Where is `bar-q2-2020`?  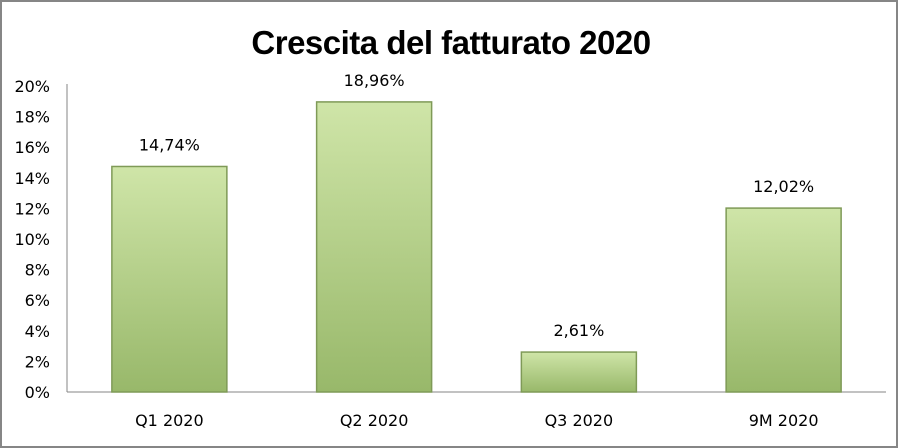 bar-q2-2020 is located at coordinates (374, 247).